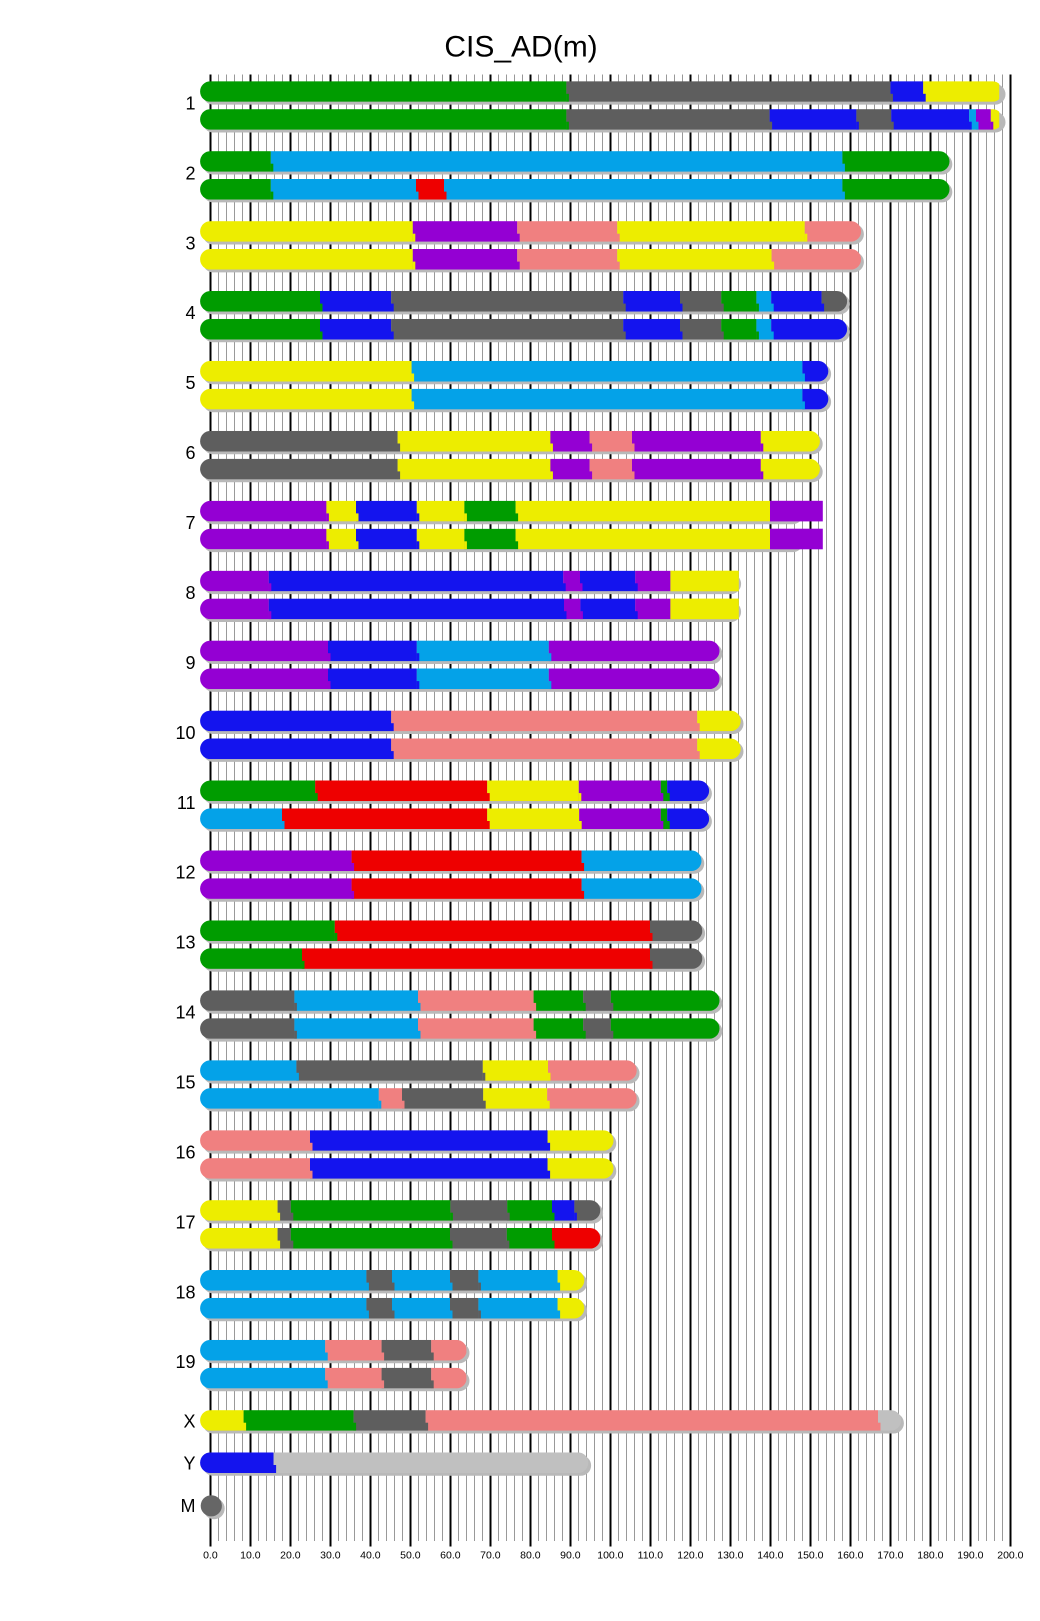 Image resolution: width=1040 pixels, height=1621 pixels. I want to click on svg-text: 40.0, so click(370, 1555).